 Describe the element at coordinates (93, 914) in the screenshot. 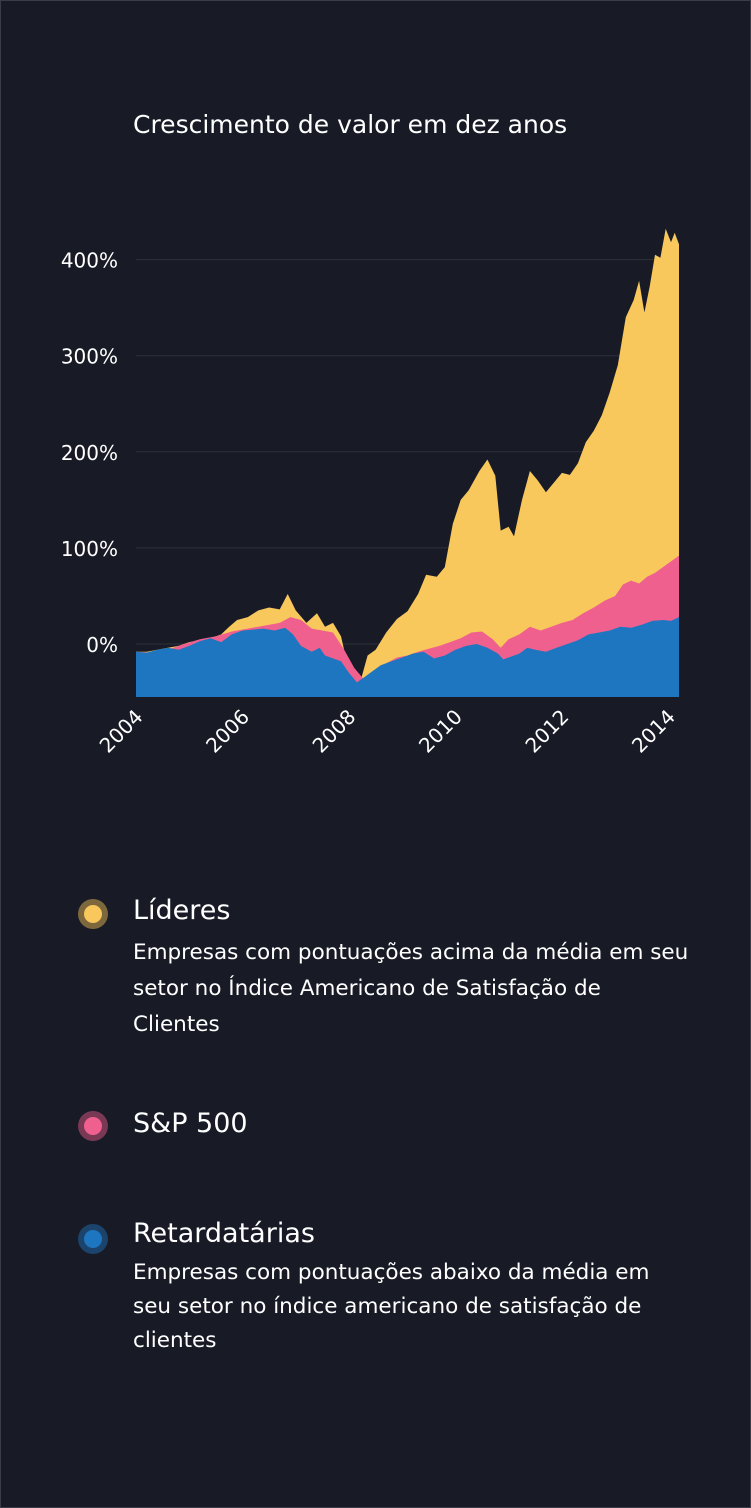

I see `legend-dot-leaders` at that location.